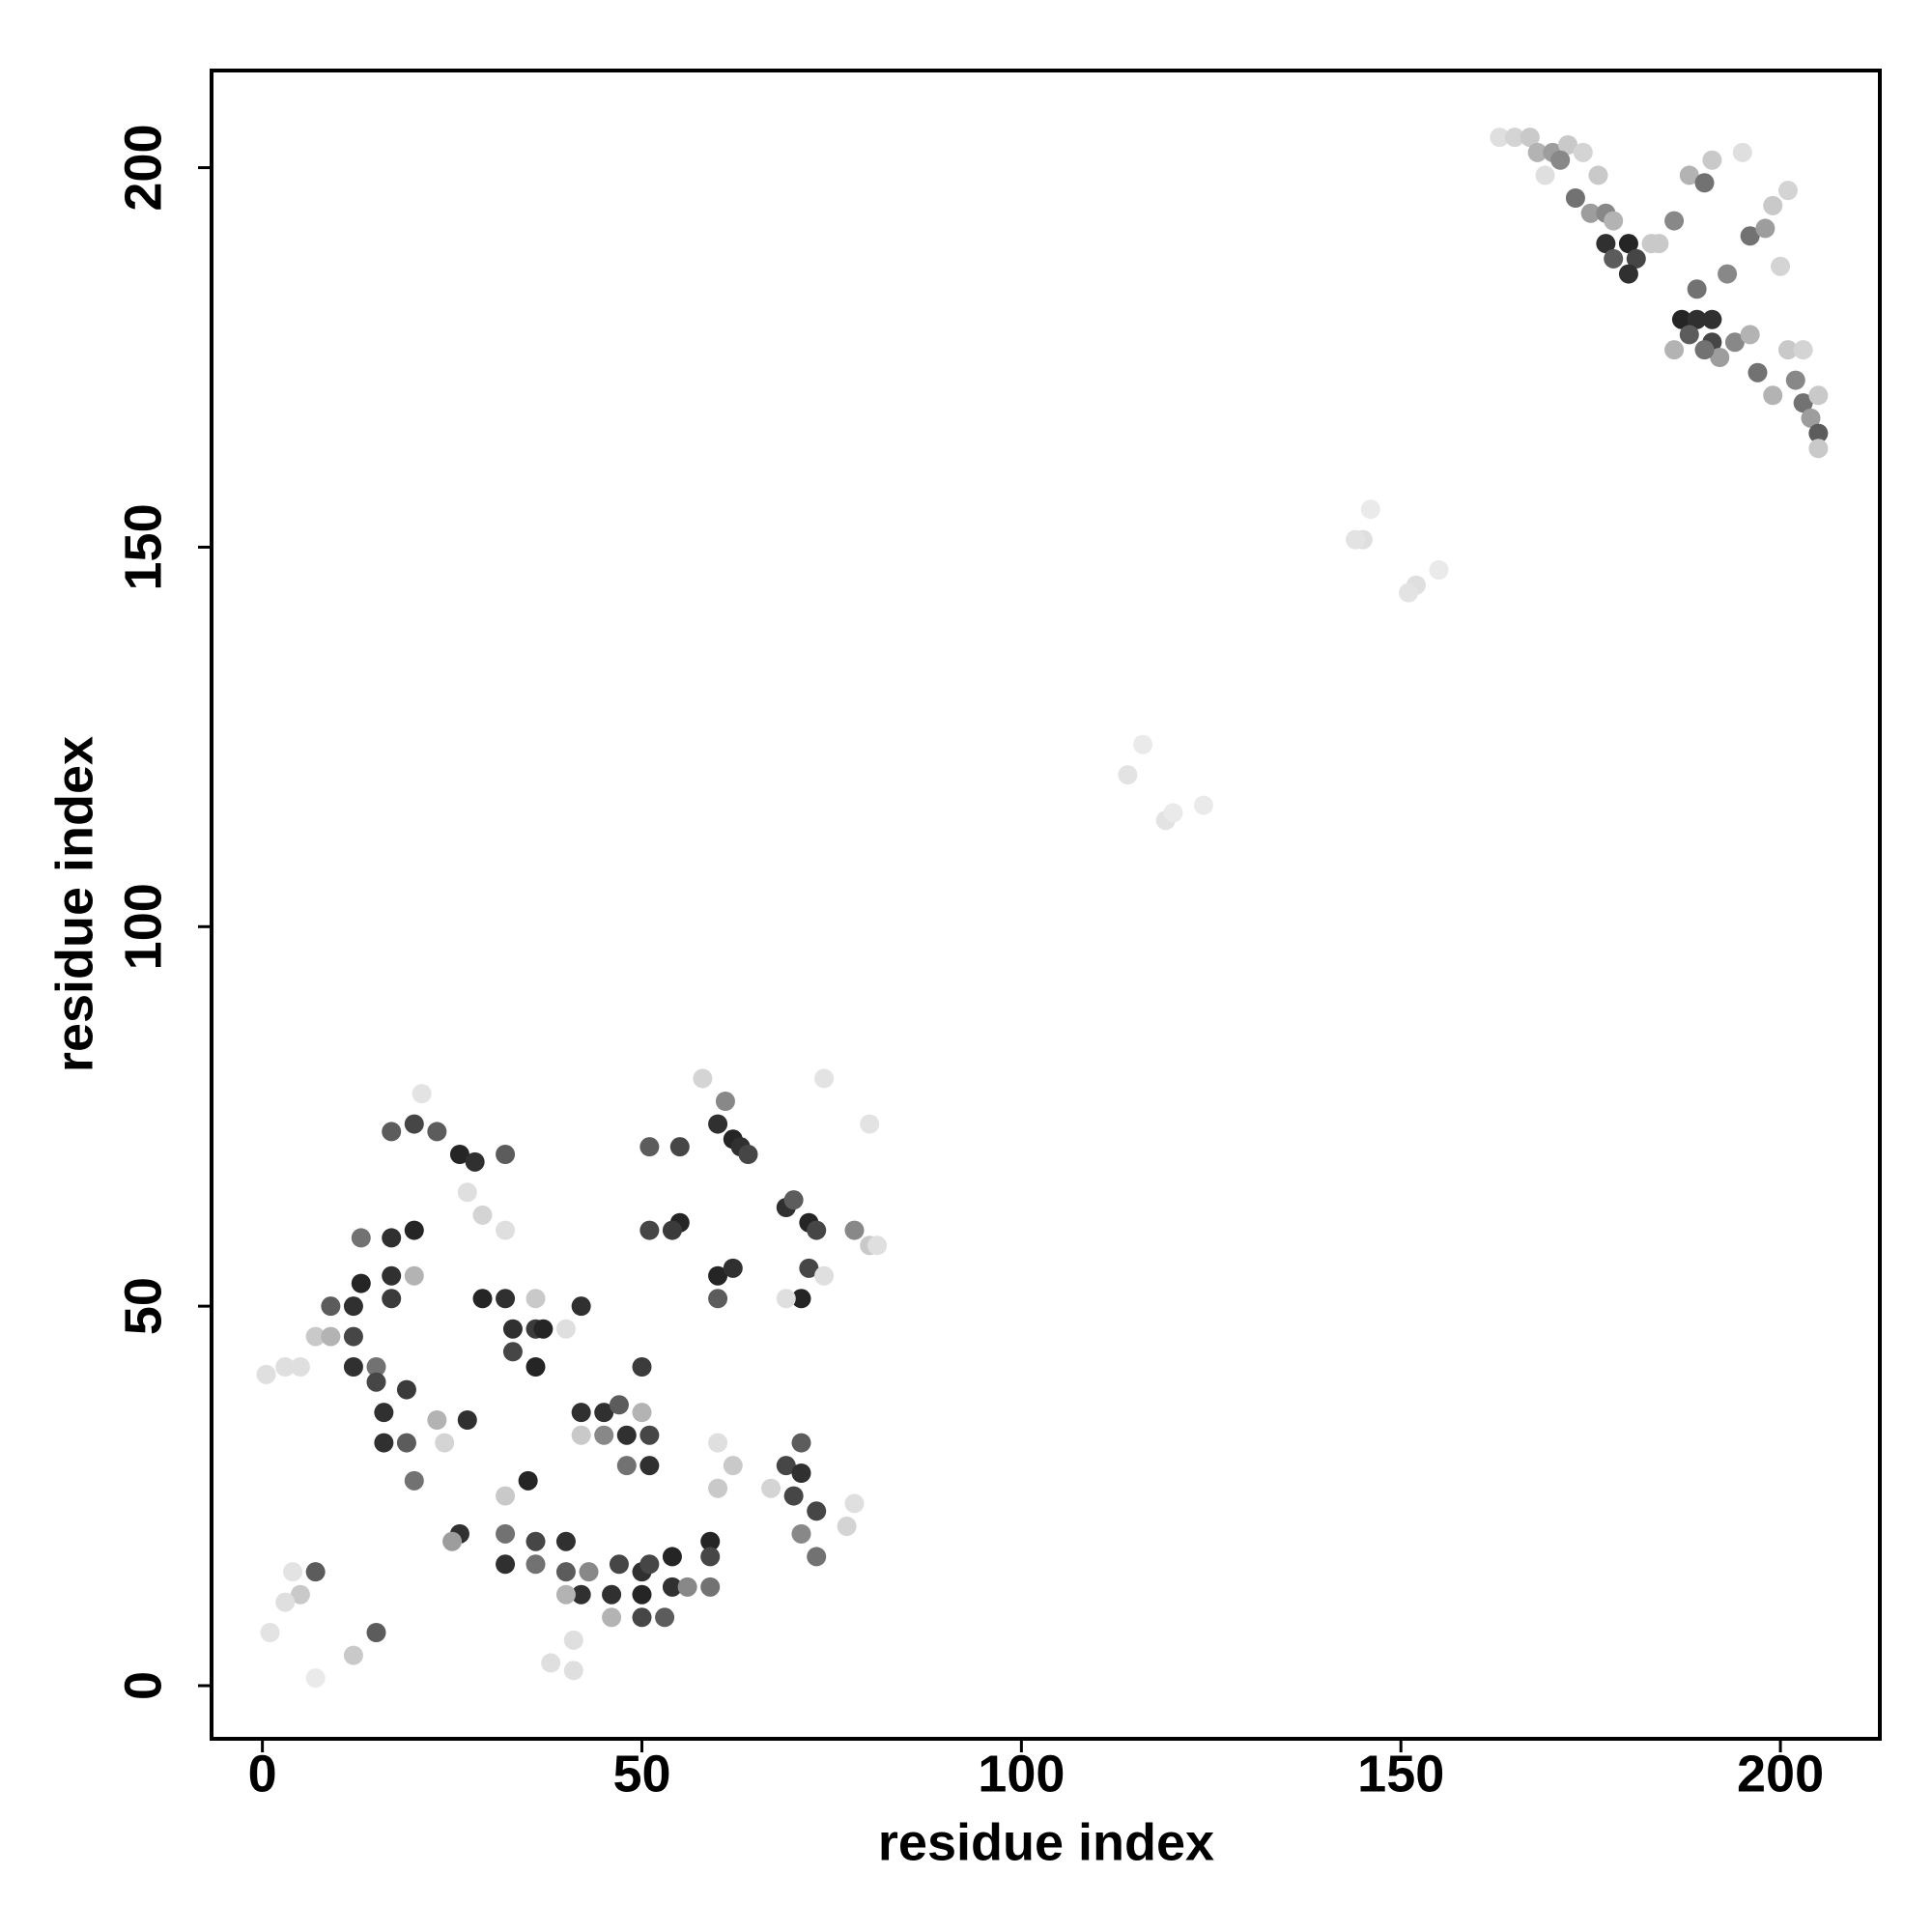 The width and height of the screenshot is (1932, 1932). What do you see at coordinates (143, 168) in the screenshot?
I see `y-tick-label: 200` at bounding box center [143, 168].